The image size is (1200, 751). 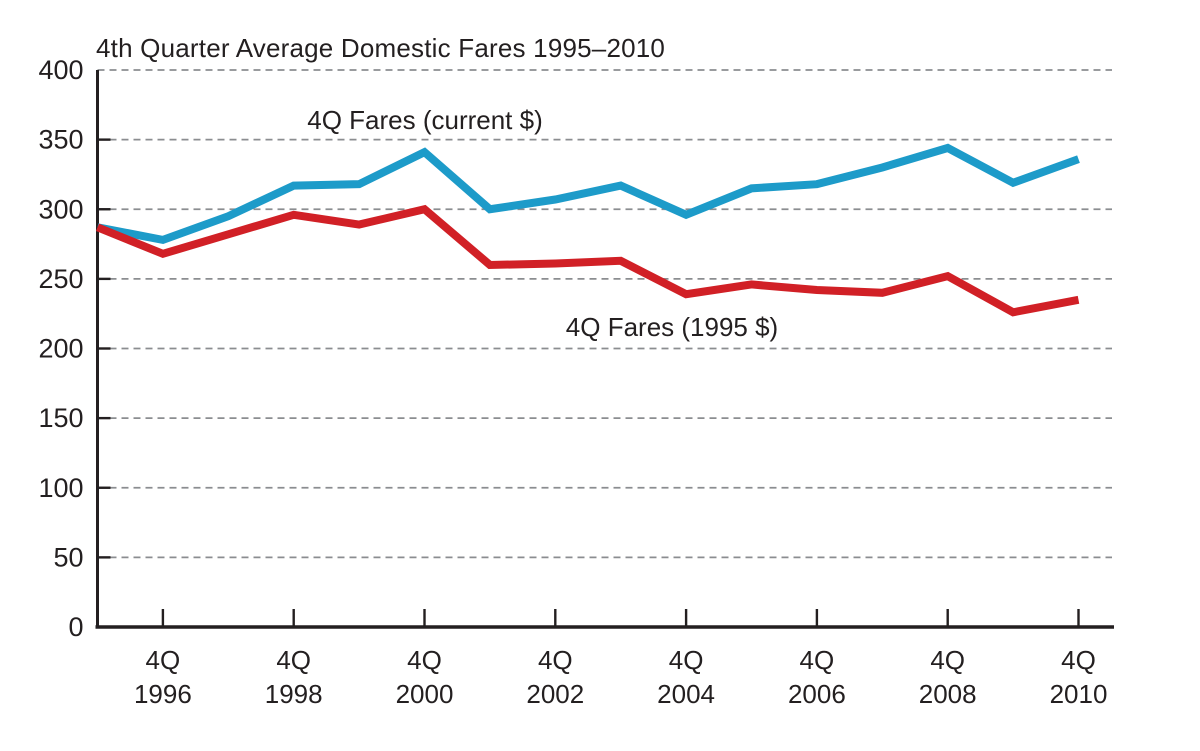 What do you see at coordinates (68, 557) in the screenshot?
I see `y-axis-tick-label: 50` at bounding box center [68, 557].